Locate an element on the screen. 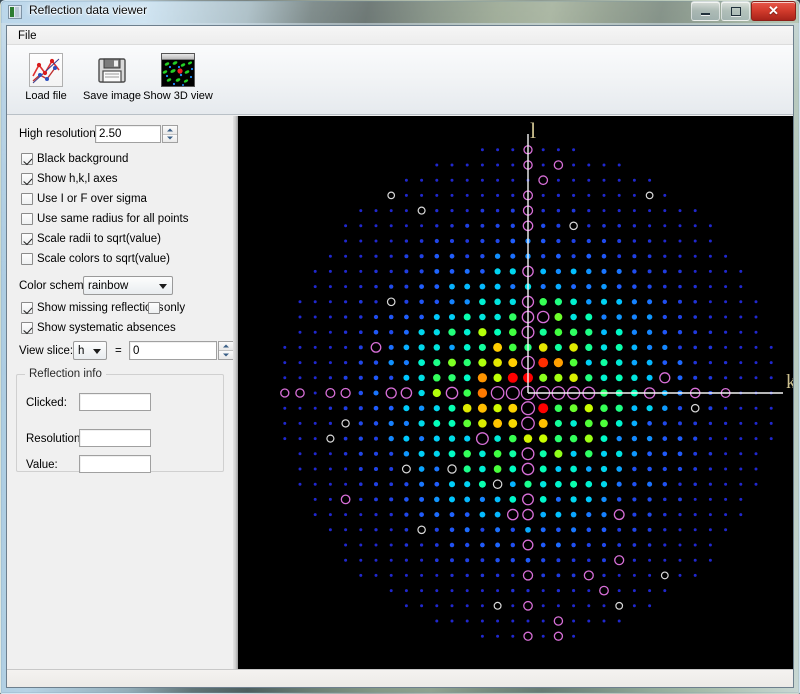 The width and height of the screenshot is (800, 694). checkbox-scale-colors-box is located at coordinates (27, 259).